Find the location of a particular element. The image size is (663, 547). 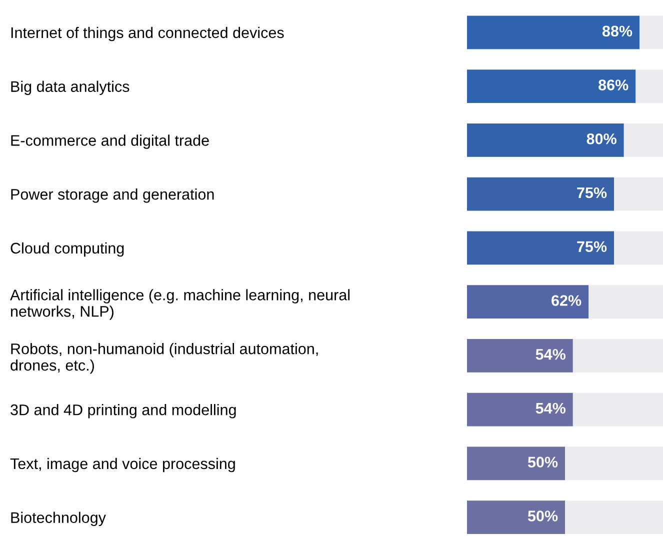

y-tick-label: E-commerce and digital trade is located at coordinates (110, 141).